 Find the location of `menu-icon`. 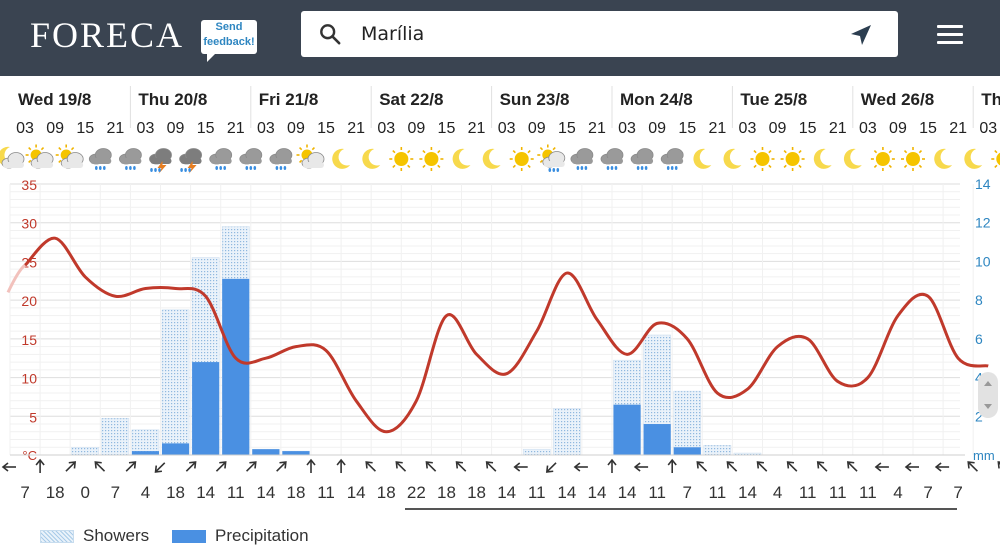

menu-icon is located at coordinates (950, 35).